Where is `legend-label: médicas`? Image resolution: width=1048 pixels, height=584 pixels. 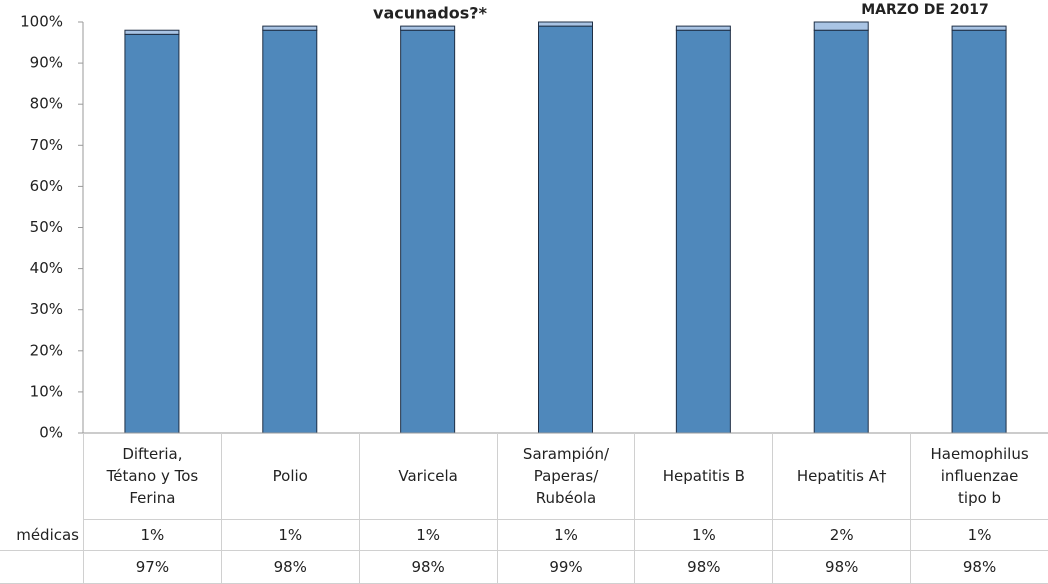
legend-label: médicas is located at coordinates (41, 535).